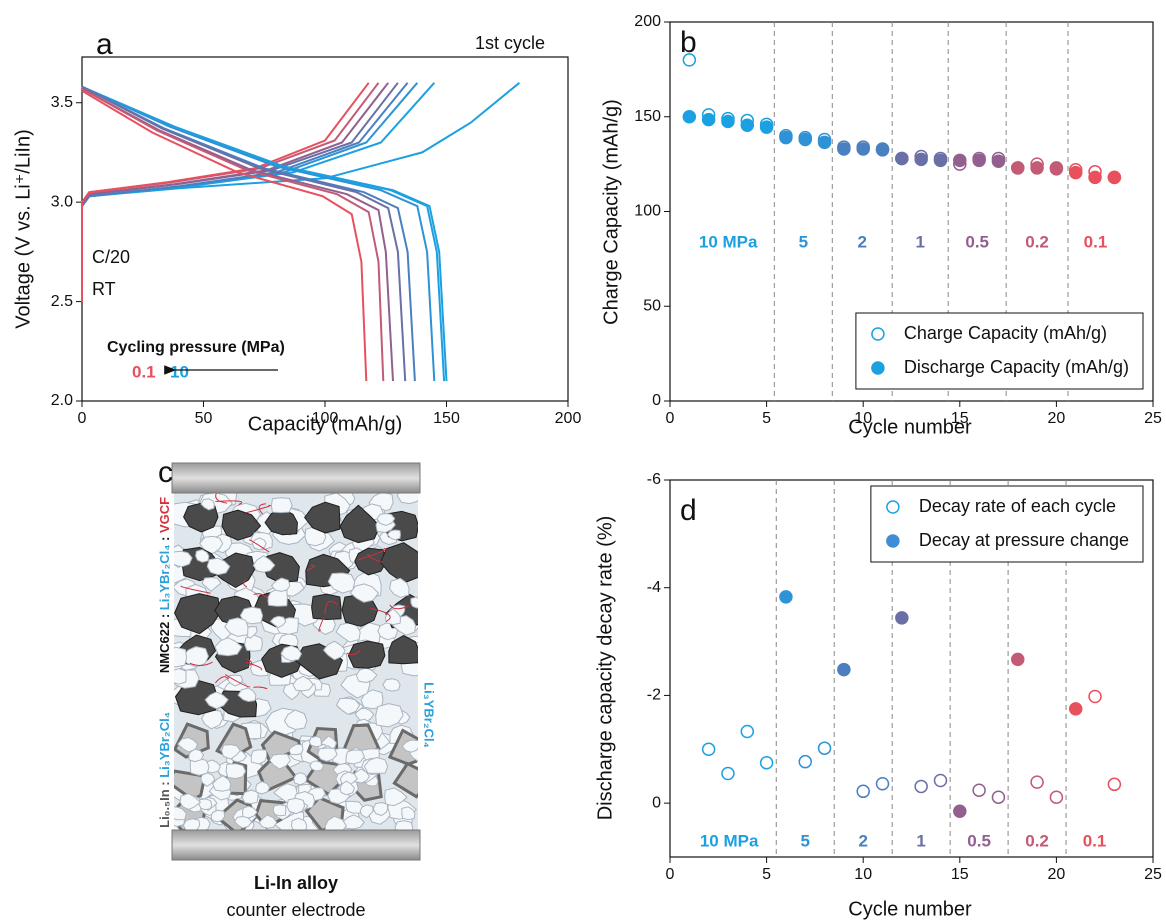 The height and width of the screenshot is (922, 1166). I want to click on x-axis-label: Capacity (mAh/g), so click(325, 424).